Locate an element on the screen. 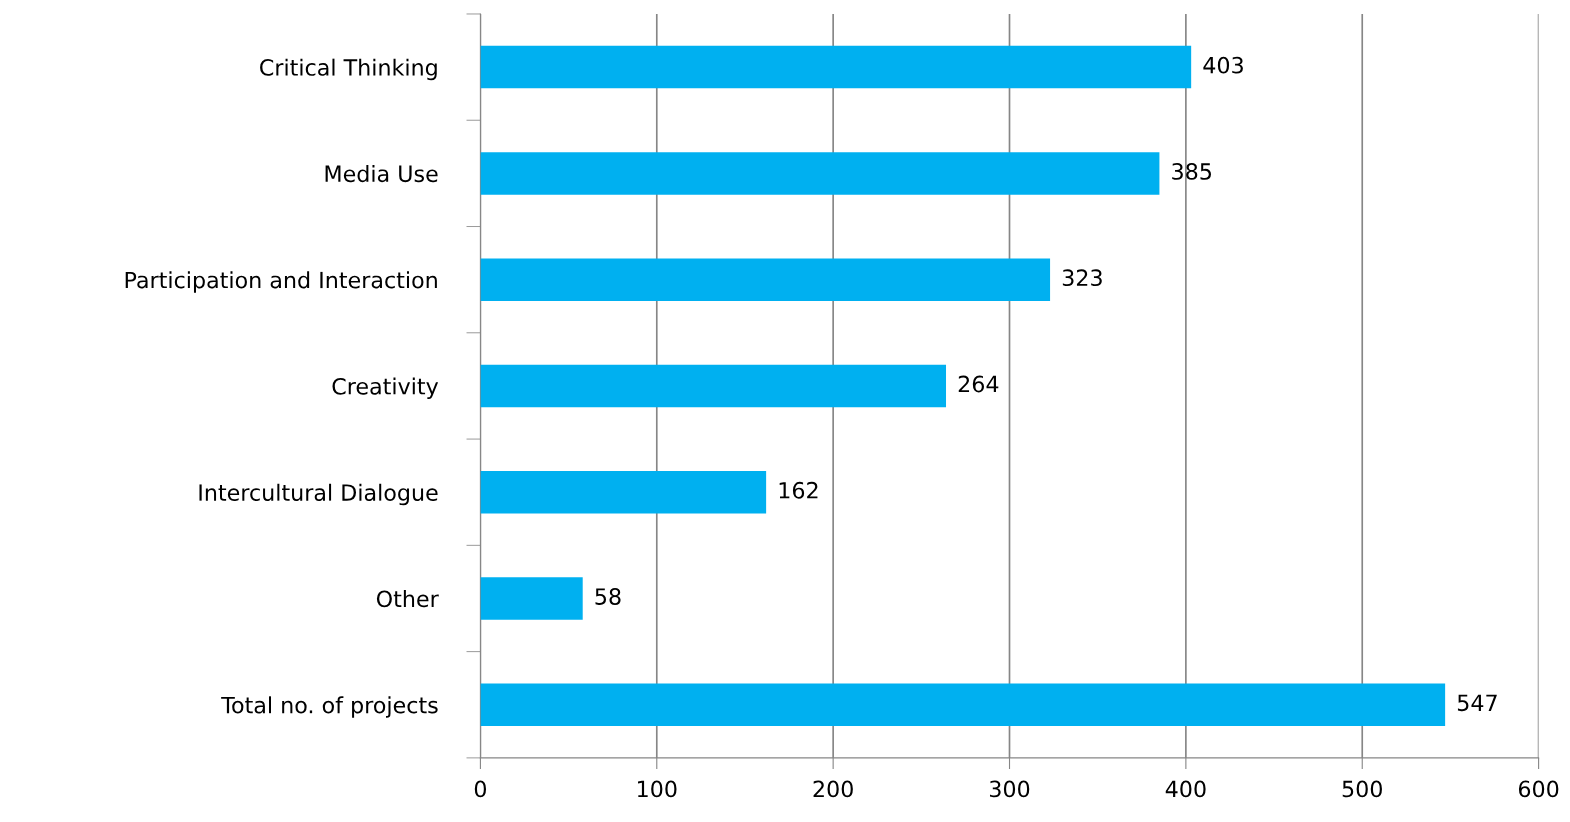  y-tick-label: Participation and Interaction is located at coordinates (281, 282).